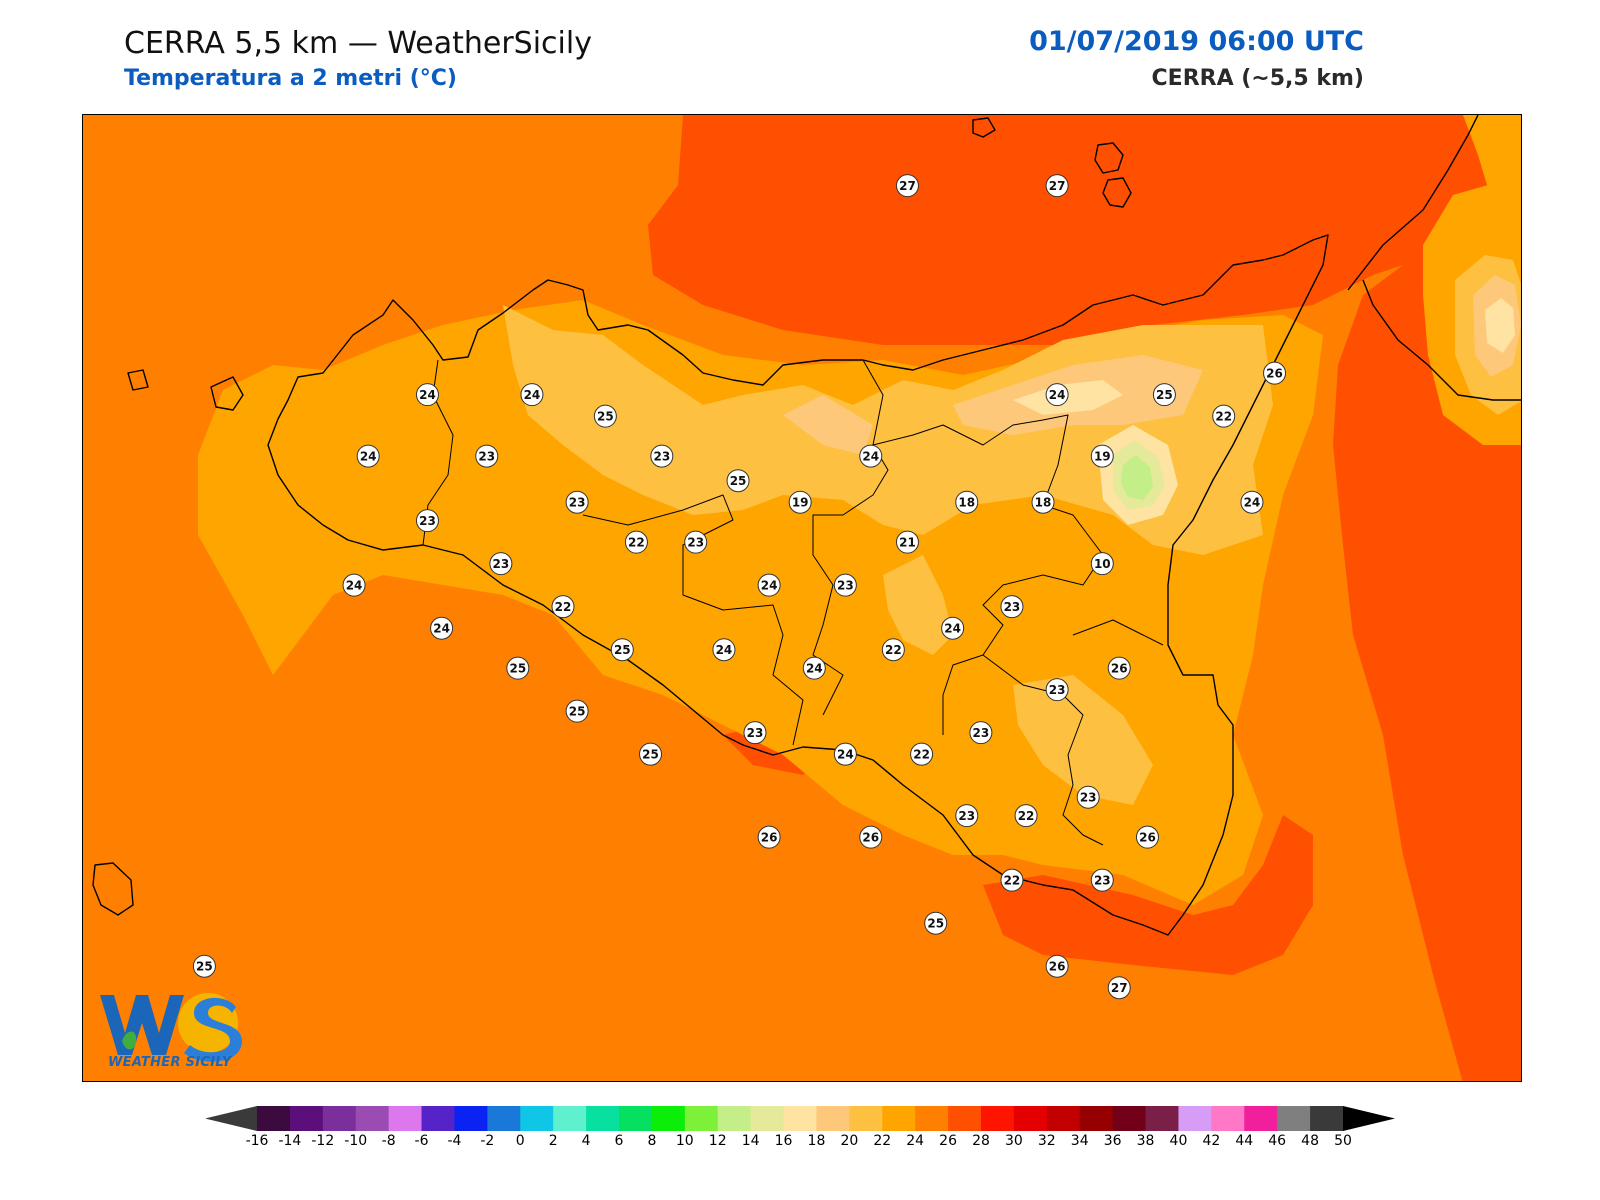 The width and height of the screenshot is (1600, 1200). What do you see at coordinates (1118, 632) in the screenshot?
I see `border-ragusa-siracusa` at bounding box center [1118, 632].